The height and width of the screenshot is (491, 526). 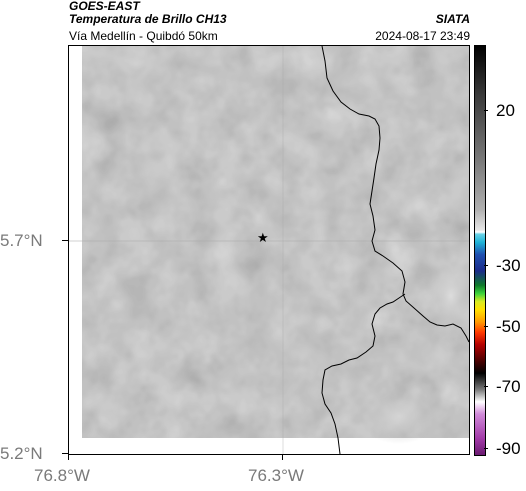 What do you see at coordinates (422, 36) in the screenshot?
I see `timestamp-label: 2024-08-17 23:49` at bounding box center [422, 36].